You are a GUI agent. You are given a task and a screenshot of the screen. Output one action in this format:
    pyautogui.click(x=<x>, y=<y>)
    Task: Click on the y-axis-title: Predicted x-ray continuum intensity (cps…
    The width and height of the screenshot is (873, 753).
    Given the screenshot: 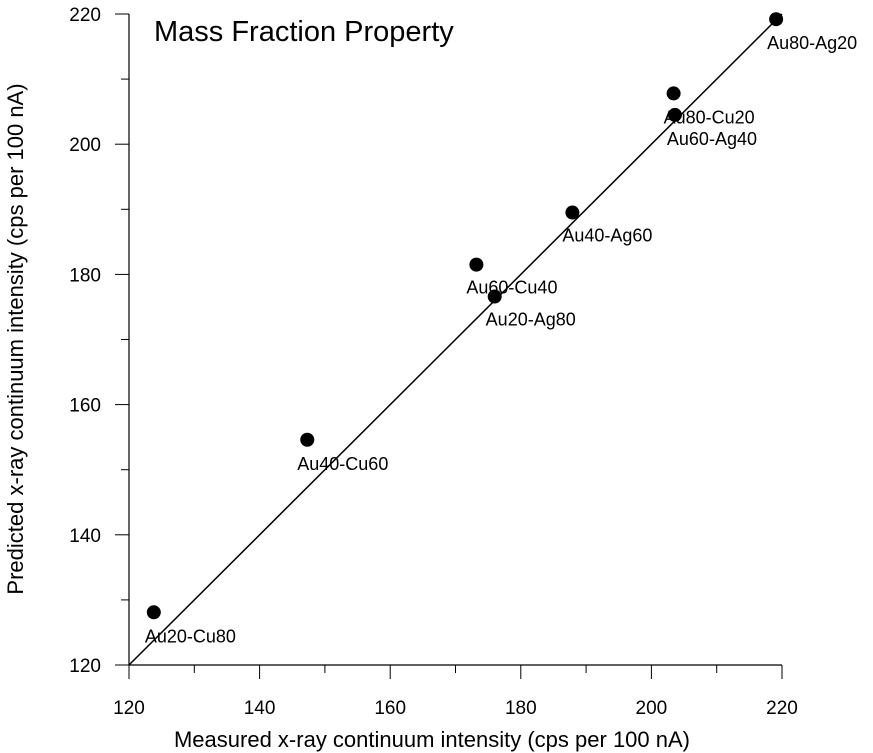 What is the action you would take?
    pyautogui.click(x=15, y=338)
    